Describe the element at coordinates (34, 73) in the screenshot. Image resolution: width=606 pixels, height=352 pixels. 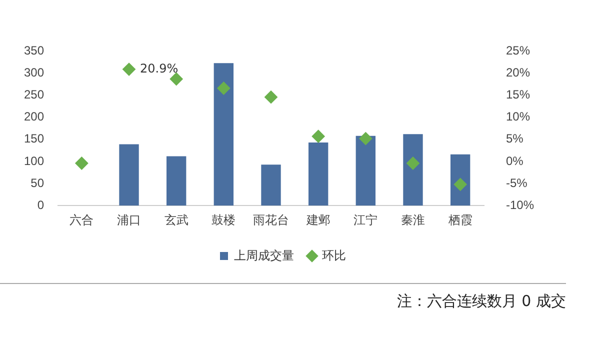
I see `y-tick-label: 300` at that location.